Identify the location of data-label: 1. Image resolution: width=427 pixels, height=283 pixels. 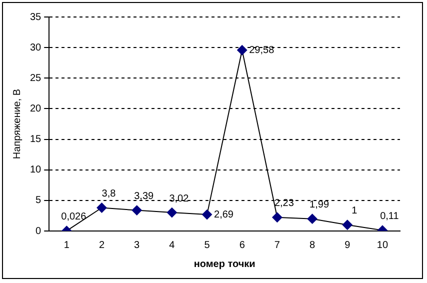
(355, 211).